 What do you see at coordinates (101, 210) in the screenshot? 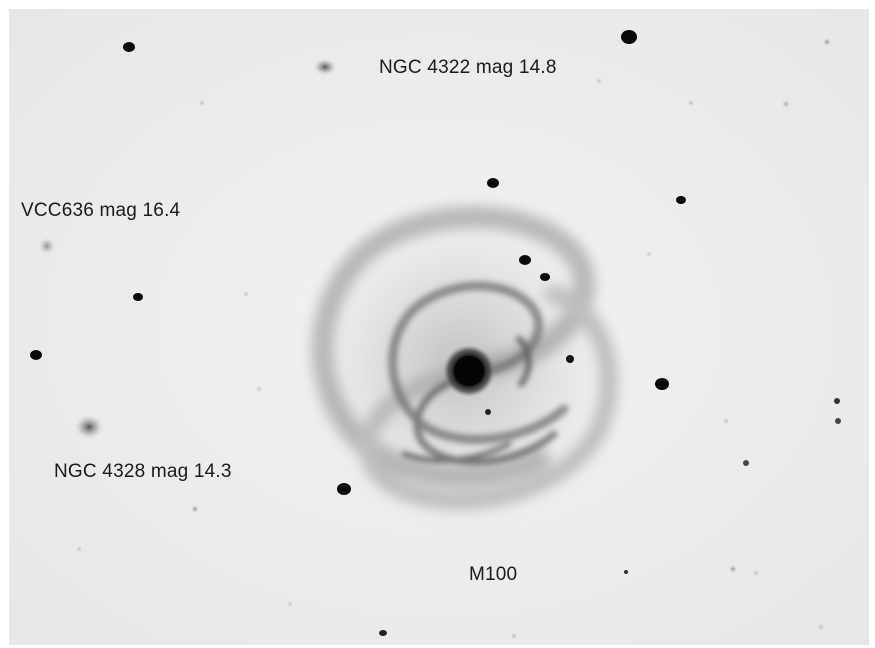
I see `vcc636-label: VCC636 mag 16.4` at bounding box center [101, 210].